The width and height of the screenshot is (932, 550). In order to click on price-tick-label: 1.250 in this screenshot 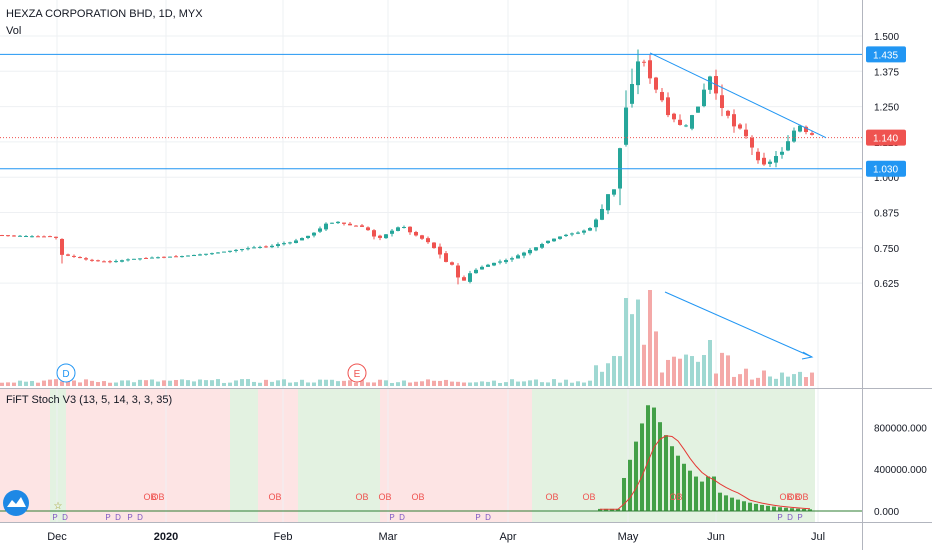, I will do `click(886, 108)`.